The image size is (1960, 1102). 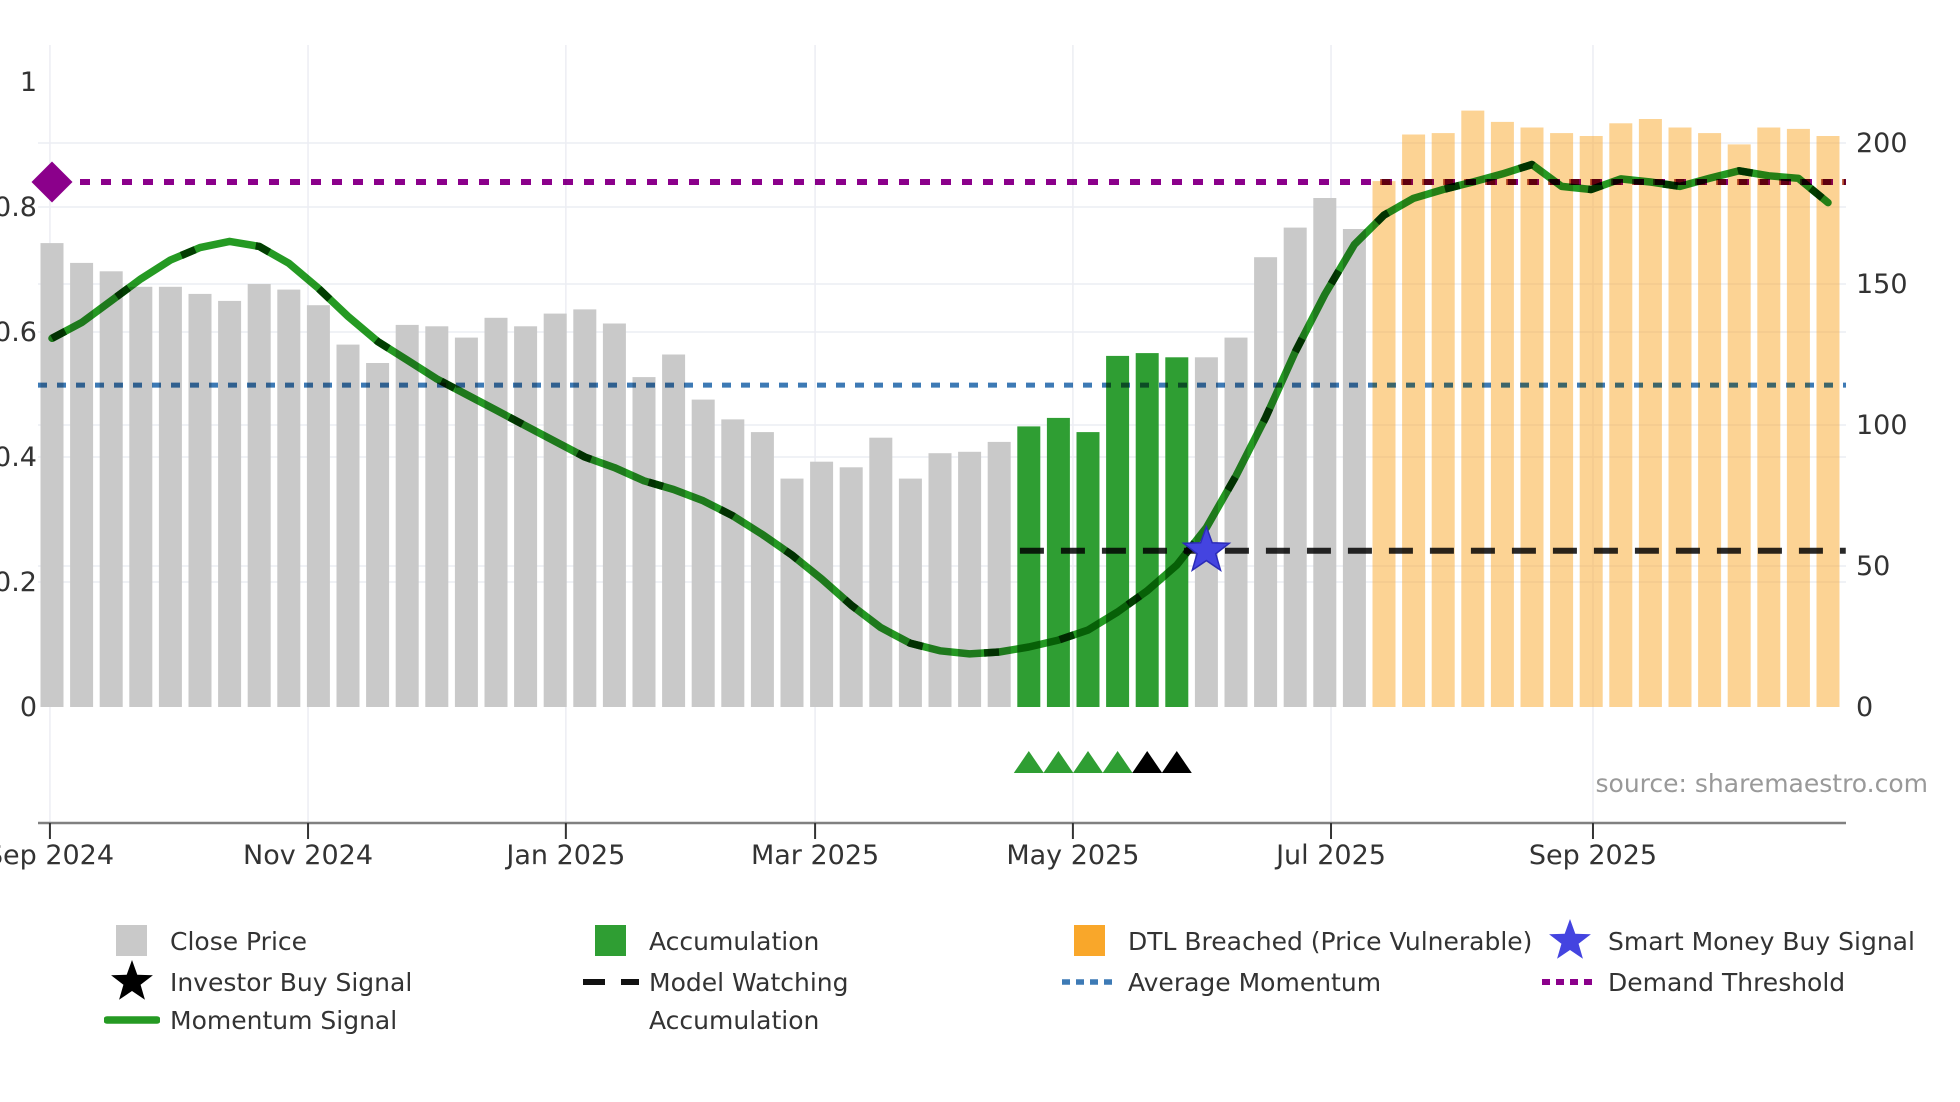 What do you see at coordinates (611, 941) in the screenshot?
I see `green-square-icon` at bounding box center [611, 941].